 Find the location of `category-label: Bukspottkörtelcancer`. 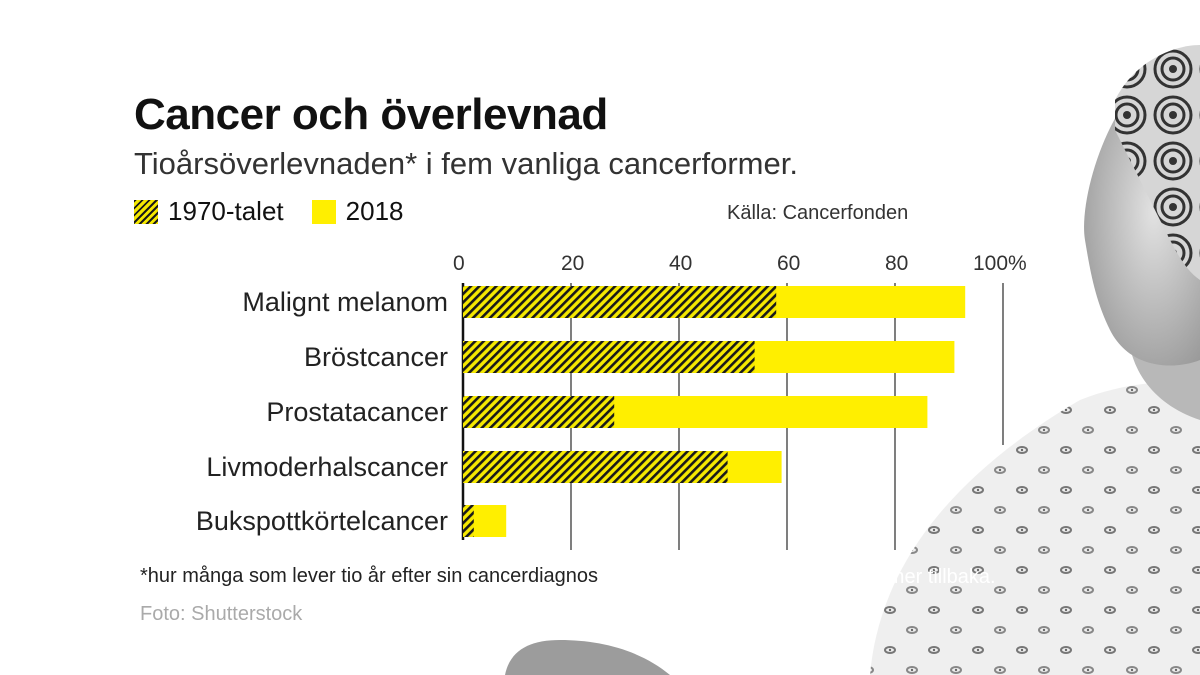

category-label: Bukspottkörtelcancer is located at coordinates (322, 521).